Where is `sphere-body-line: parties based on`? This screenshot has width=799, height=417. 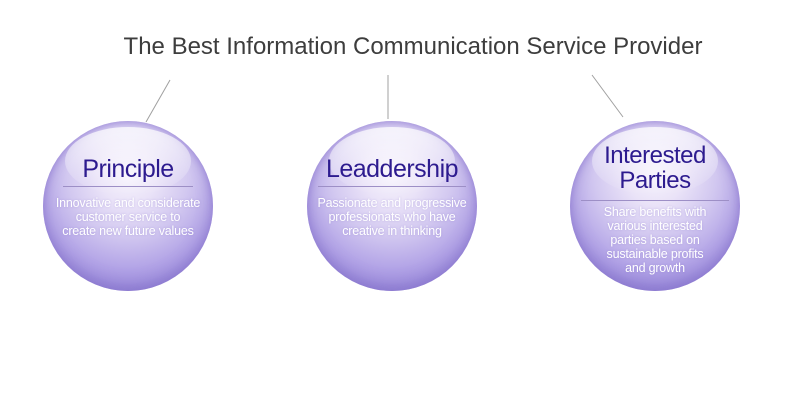
sphere-body-line: parties based on is located at coordinates (655, 240).